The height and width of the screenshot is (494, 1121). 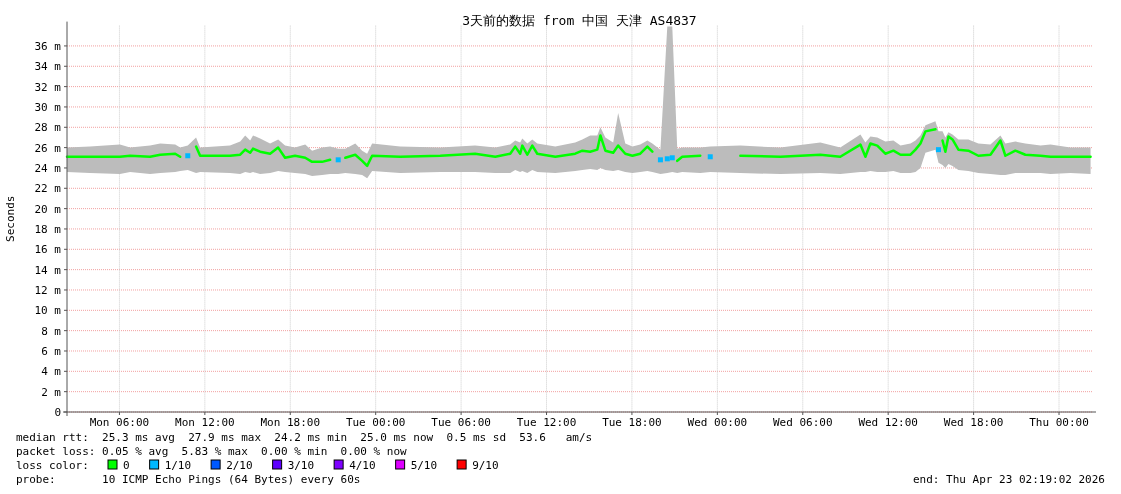 I want to click on y-tick-label: 14 m, so click(x=48, y=270).